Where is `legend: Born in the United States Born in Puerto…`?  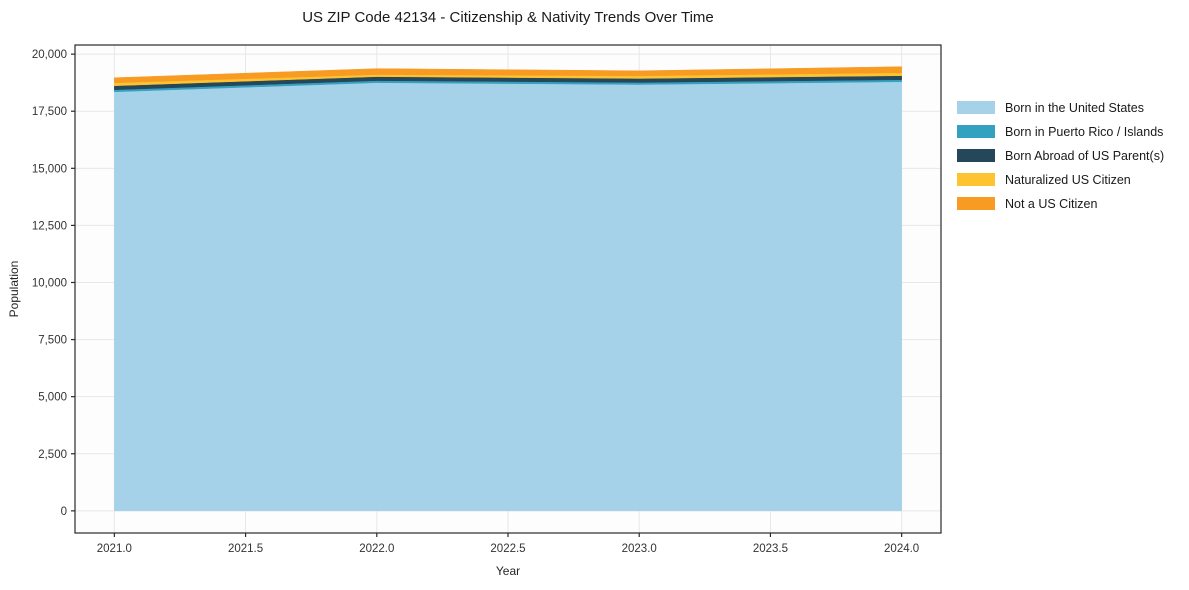
legend: Born in the United States Born in Puerto… is located at coordinates (1061, 155).